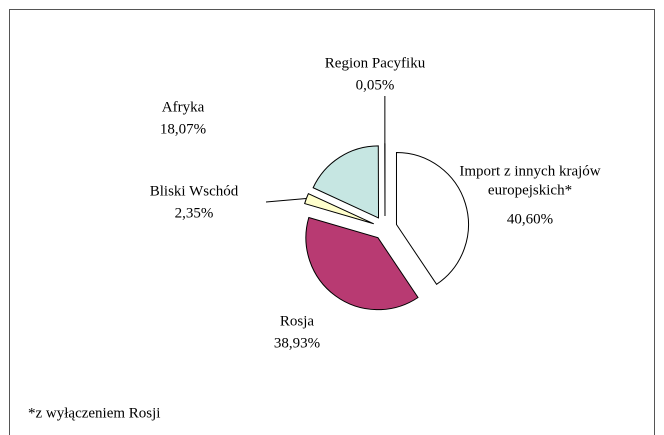  What do you see at coordinates (375, 63) in the screenshot?
I see `slice-label: Region Pacyfiku` at bounding box center [375, 63].